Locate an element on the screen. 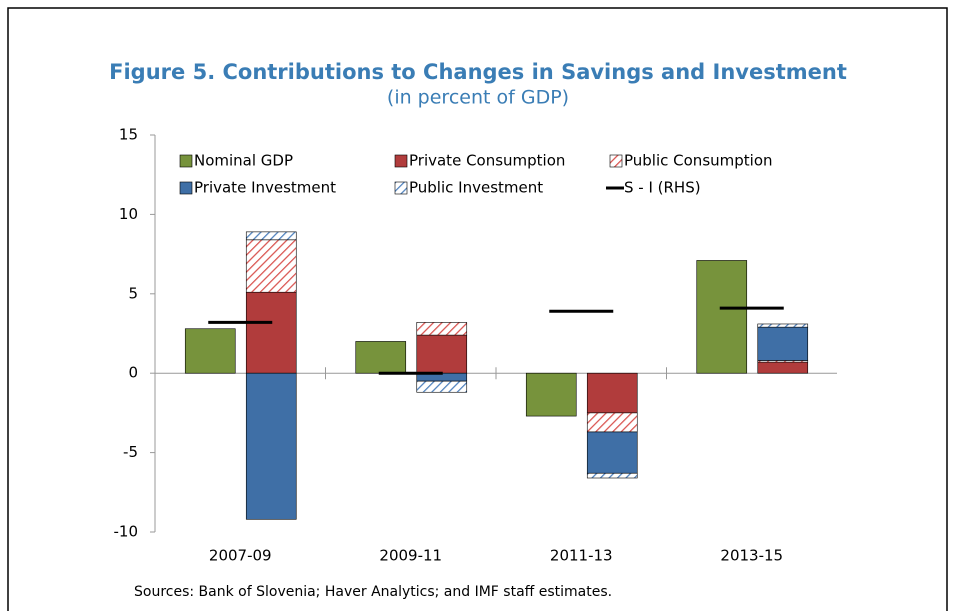 This screenshot has width=956, height=615. x-tick-label: 2007-09 is located at coordinates (240, 556).